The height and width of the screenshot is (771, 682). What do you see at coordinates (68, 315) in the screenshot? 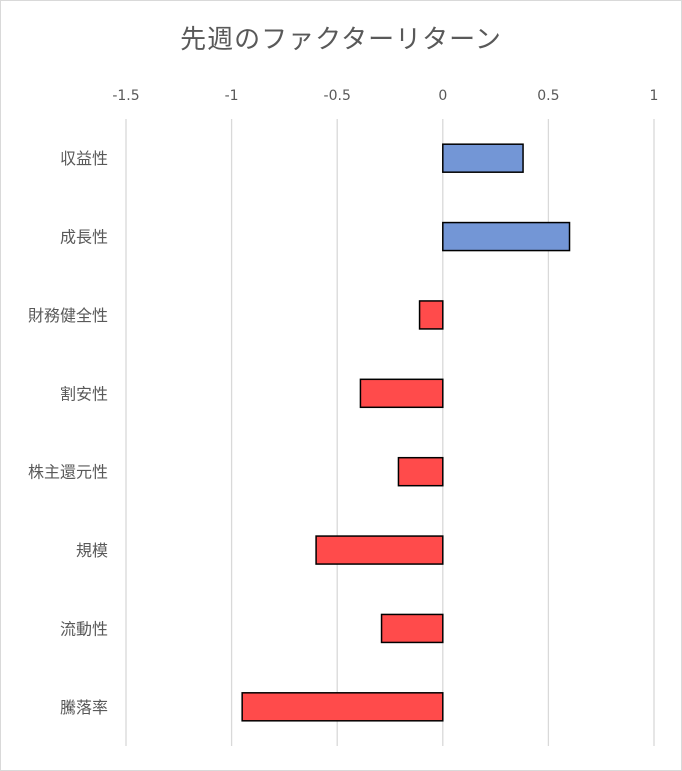
I see `category-label: 財務健全性` at bounding box center [68, 315].